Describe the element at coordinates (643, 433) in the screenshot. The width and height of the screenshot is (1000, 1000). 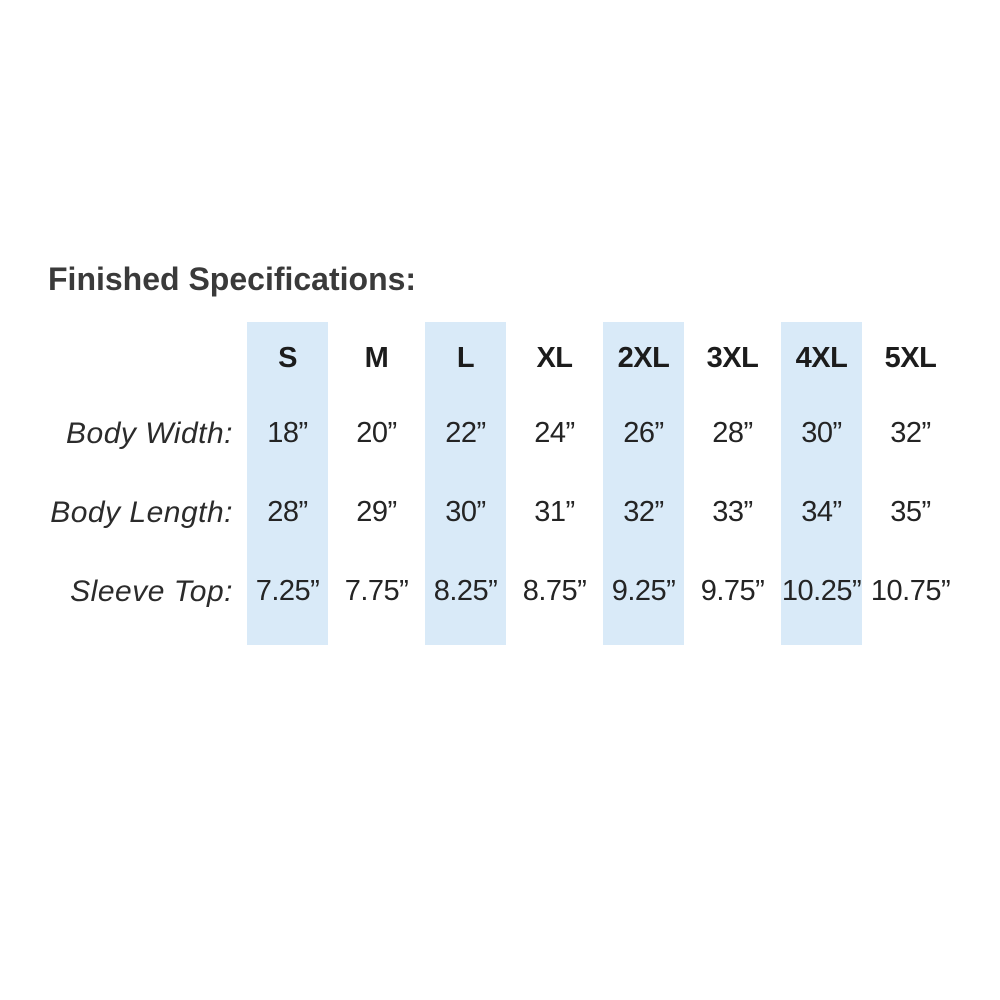
I see `cell-body-width-2xl: 26”` at that location.